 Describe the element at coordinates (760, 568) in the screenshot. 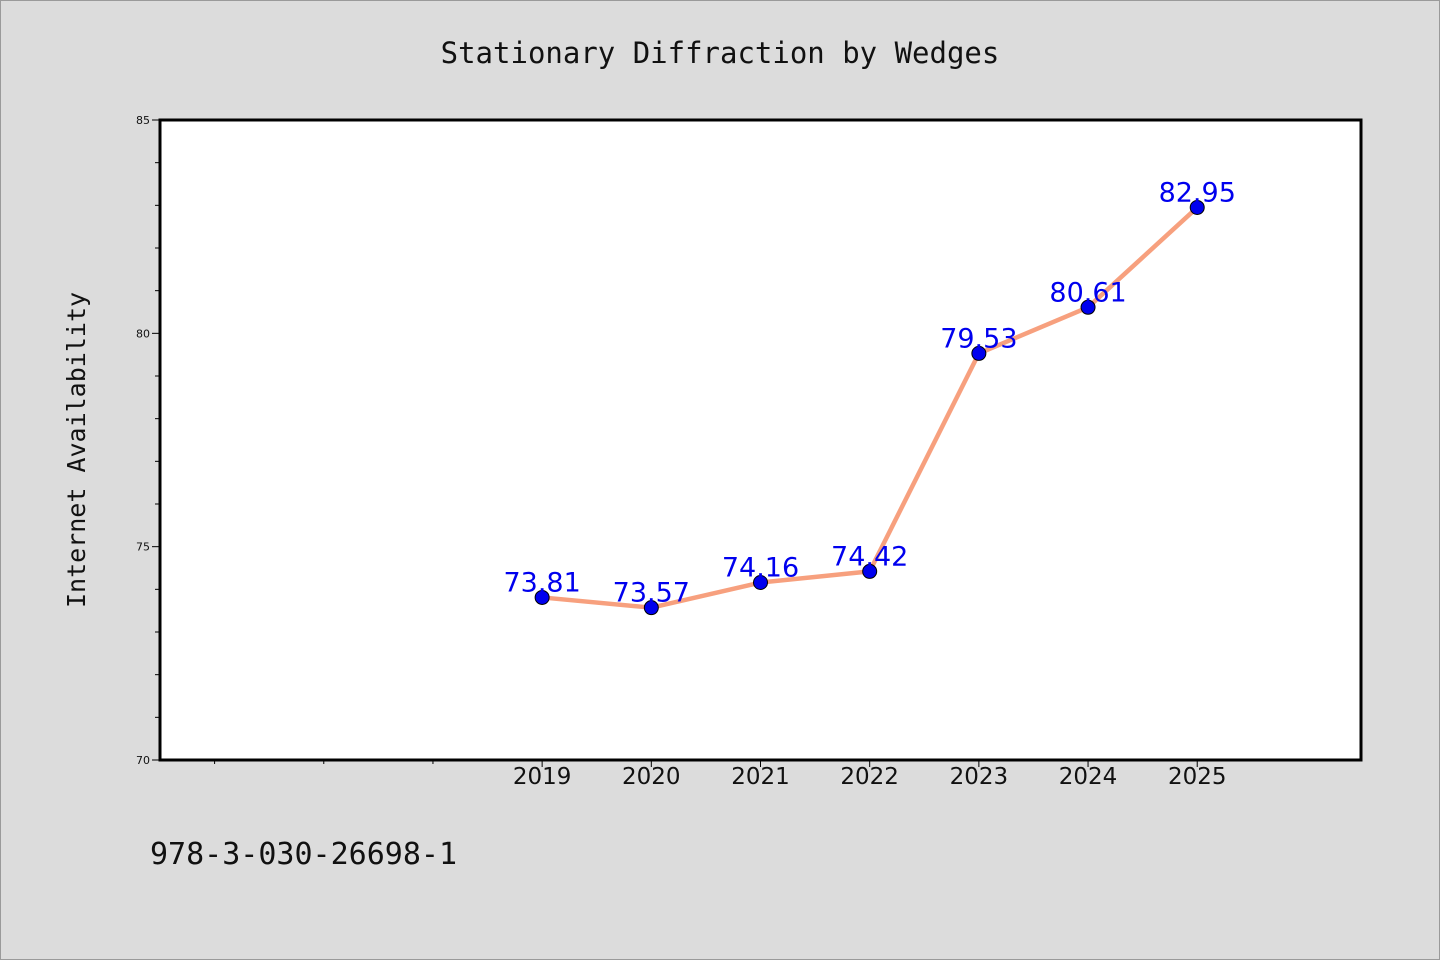

I see `data-label: 74.16` at that location.